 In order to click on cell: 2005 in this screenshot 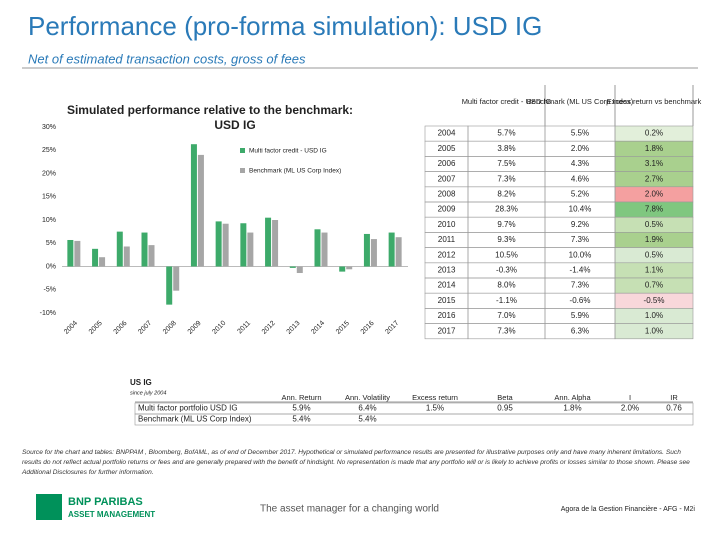, I will do `click(447, 148)`.